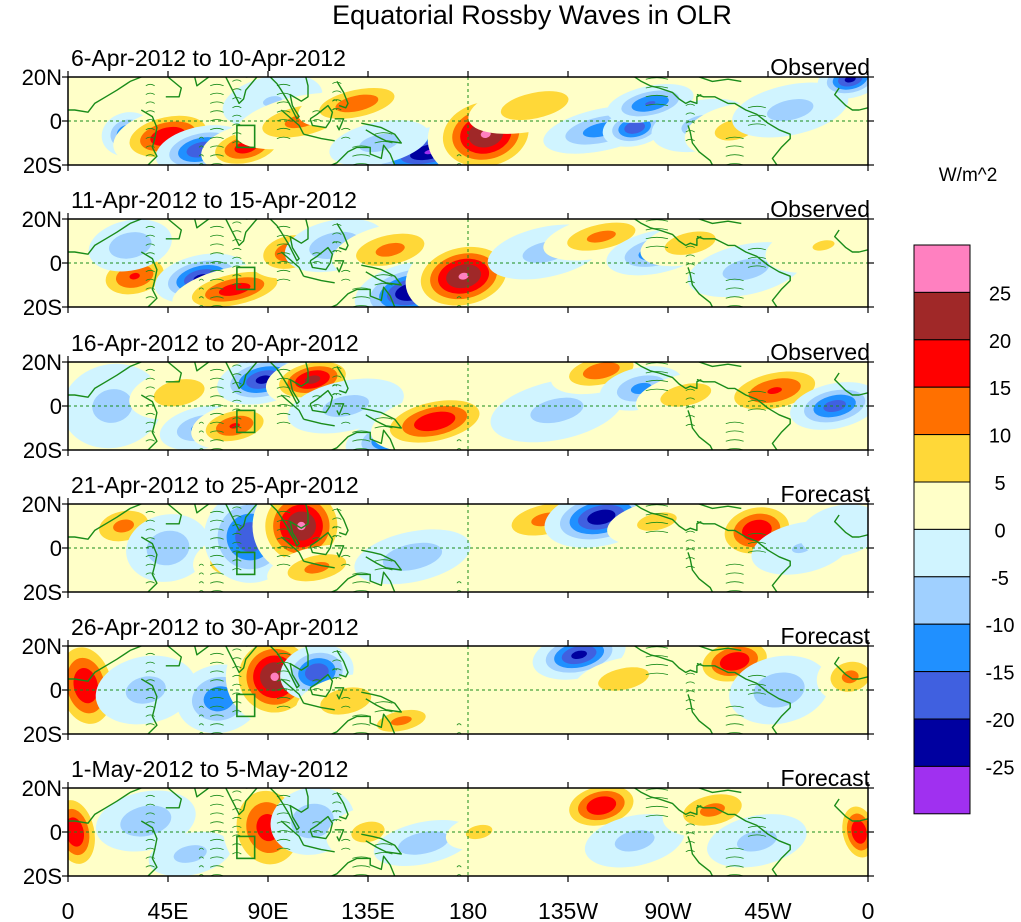 The width and height of the screenshot is (1021, 922). Describe the element at coordinates (820, 352) in the screenshot. I see `panel-type-label: Observed` at that location.